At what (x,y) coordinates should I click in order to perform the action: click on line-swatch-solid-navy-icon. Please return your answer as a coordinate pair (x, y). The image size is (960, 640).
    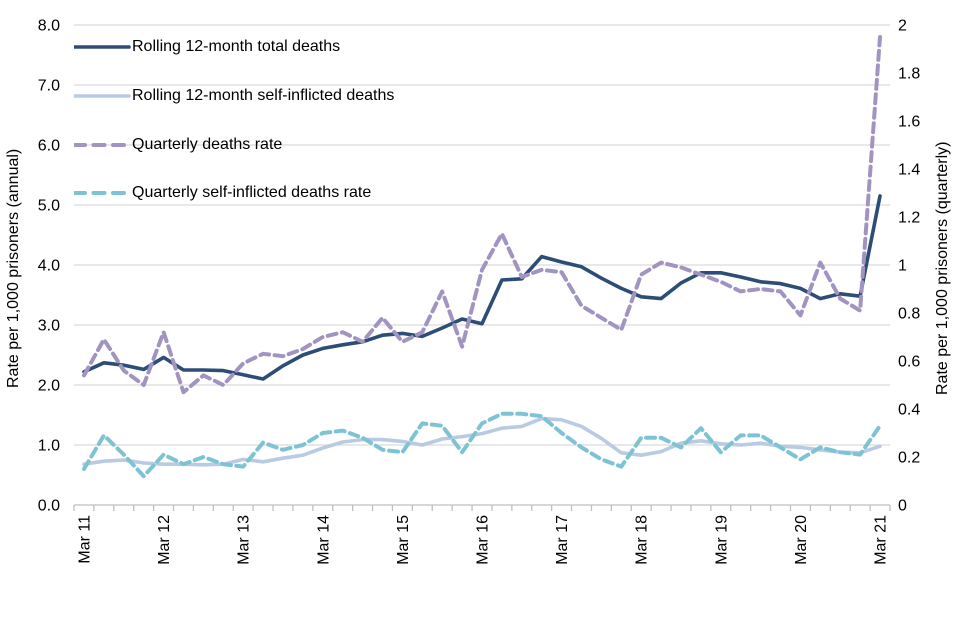
    Looking at the image, I should click on (102, 47).